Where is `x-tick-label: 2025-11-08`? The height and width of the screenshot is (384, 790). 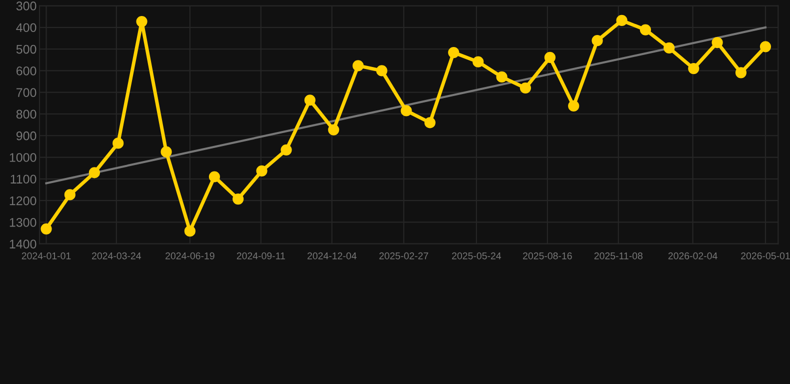
x-tick-label: 2025-11-08 is located at coordinates (618, 256).